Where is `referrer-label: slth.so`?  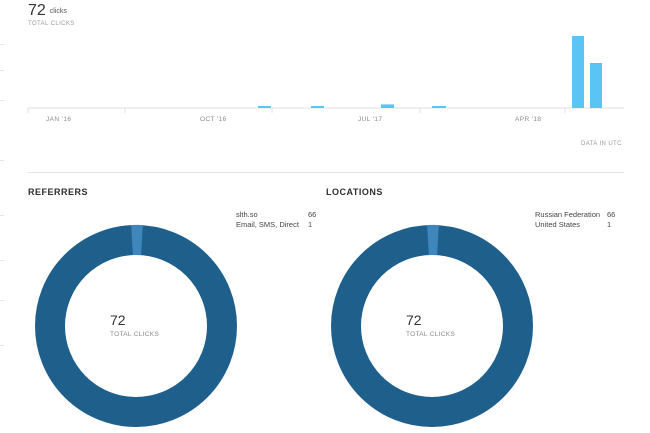 referrer-label: slth.so is located at coordinates (247, 214).